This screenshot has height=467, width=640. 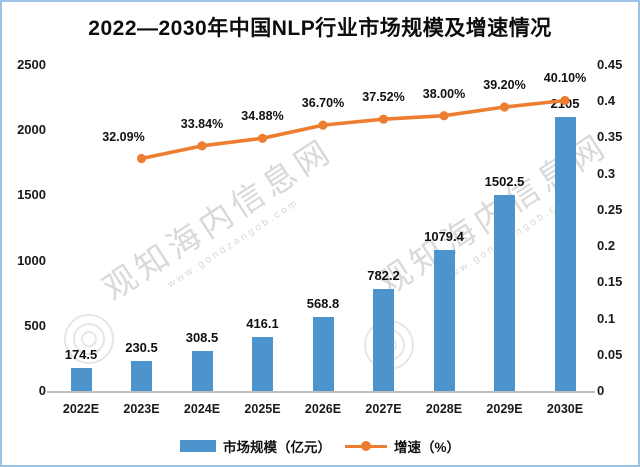 What do you see at coordinates (606, 246) in the screenshot?
I see `right-axis-tick-label: 0.2` at bounding box center [606, 246].